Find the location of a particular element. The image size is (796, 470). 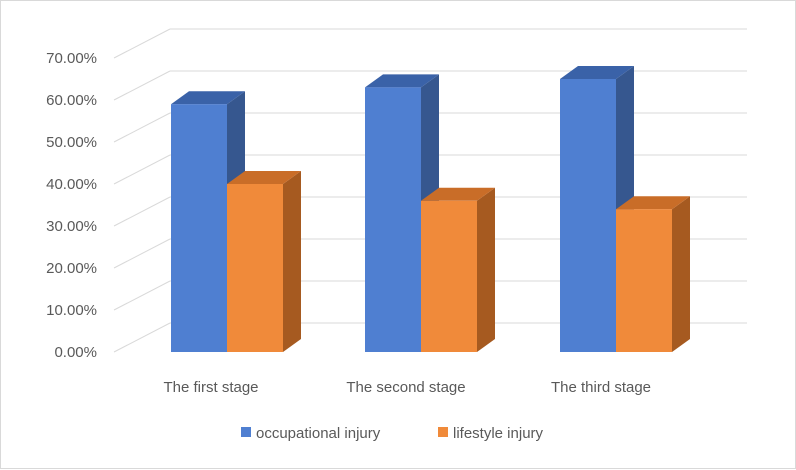

y-tick-label: 70.00% is located at coordinates (71, 58).